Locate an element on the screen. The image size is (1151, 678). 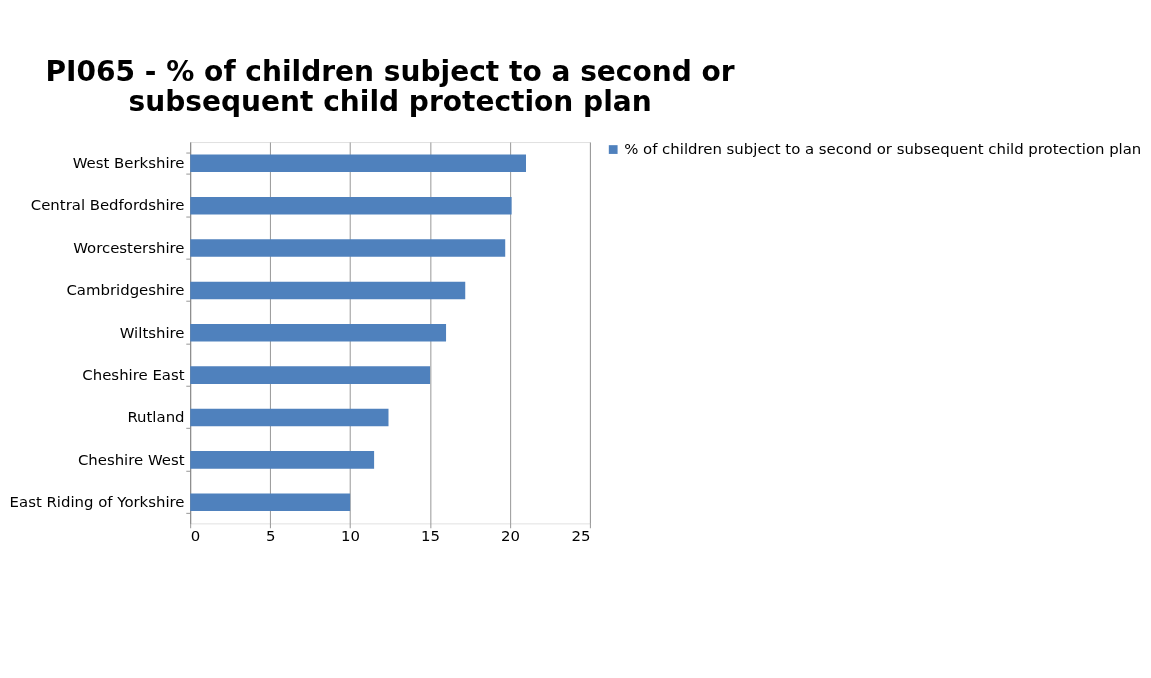
x-tick-label: 25 is located at coordinates (581, 536).